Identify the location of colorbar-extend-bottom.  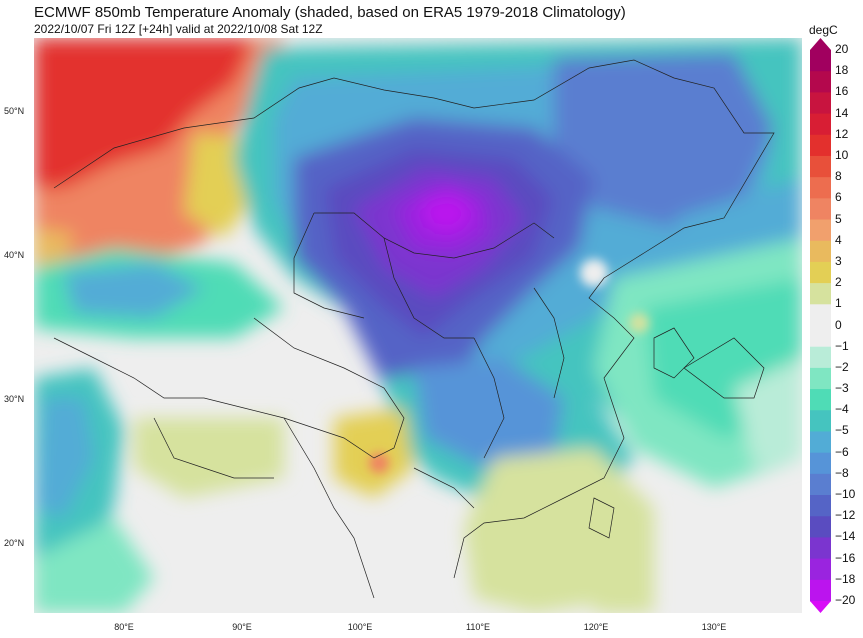
(820, 607).